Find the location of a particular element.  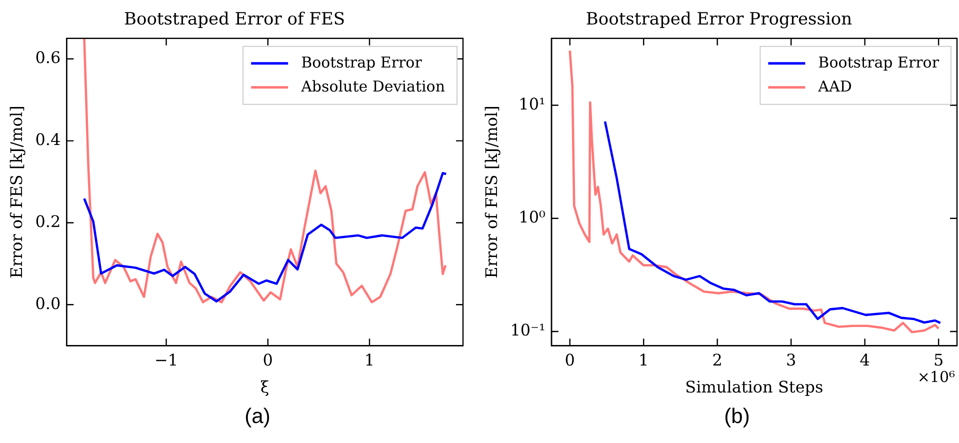

x-tick-label: 5 is located at coordinates (938, 360).